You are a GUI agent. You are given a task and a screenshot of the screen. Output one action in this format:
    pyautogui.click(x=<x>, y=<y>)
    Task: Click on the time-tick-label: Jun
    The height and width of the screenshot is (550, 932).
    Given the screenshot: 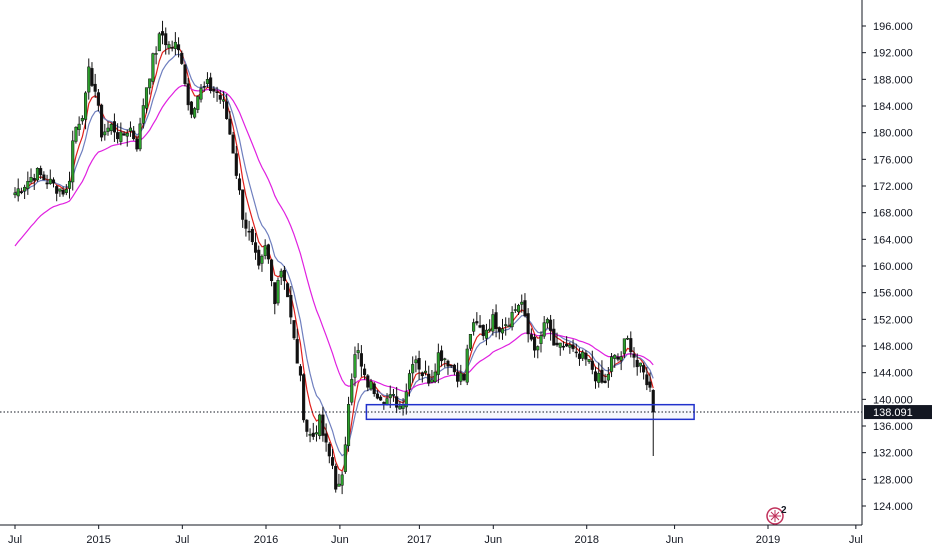 What is the action you would take?
    pyautogui.click(x=675, y=540)
    